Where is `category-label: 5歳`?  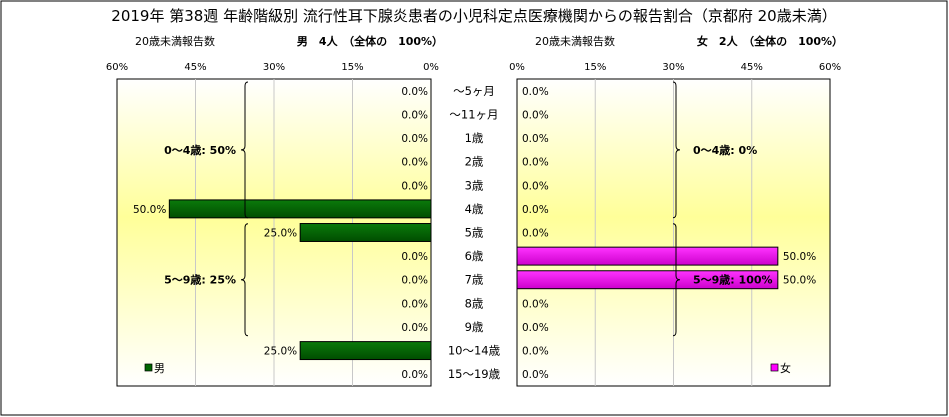
category-label: 5歳 is located at coordinates (474, 233).